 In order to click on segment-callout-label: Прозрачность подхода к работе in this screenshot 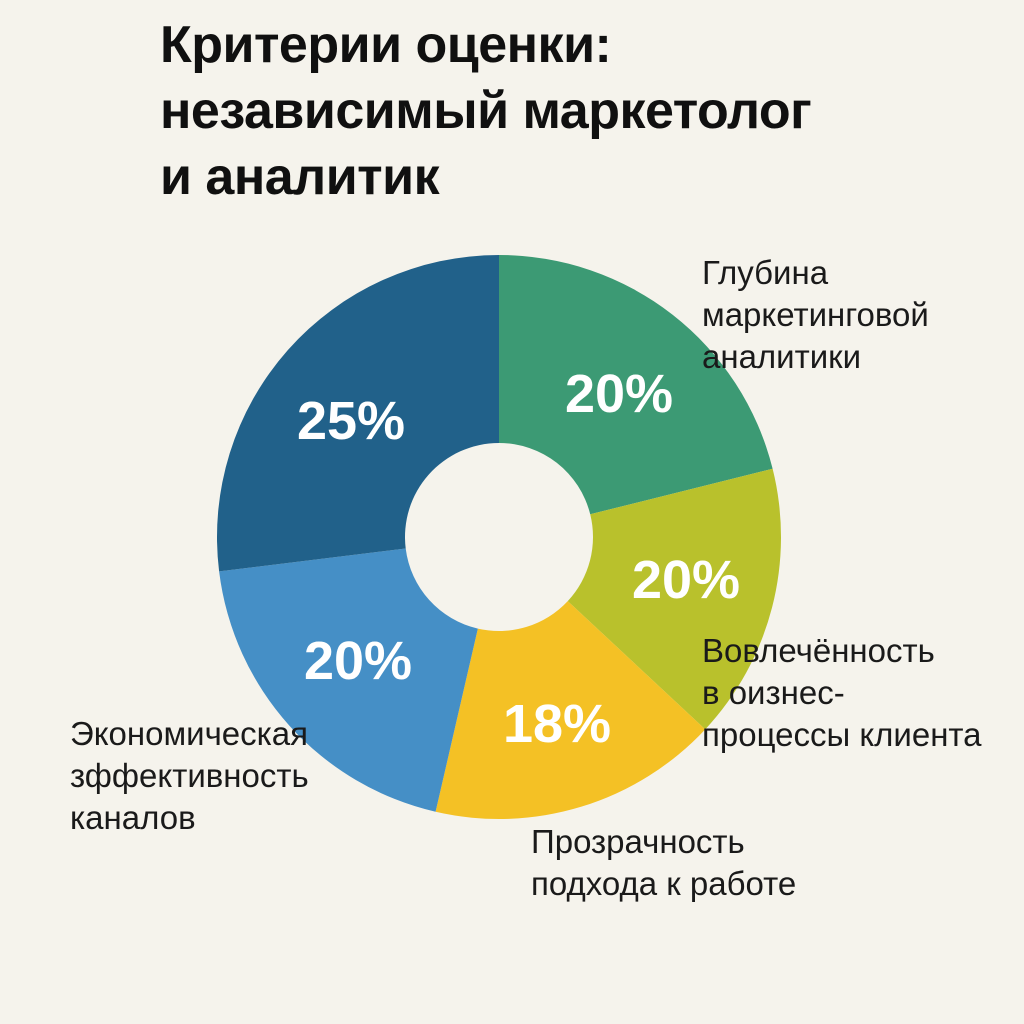, I will do `click(664, 862)`.